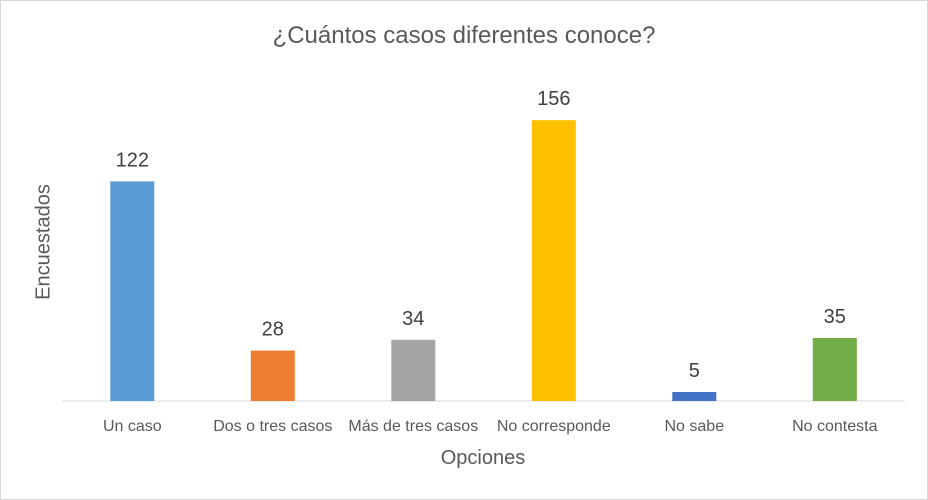  I want to click on chart-title: ¿Cuántos casos diferentes conoce?, so click(464, 35).